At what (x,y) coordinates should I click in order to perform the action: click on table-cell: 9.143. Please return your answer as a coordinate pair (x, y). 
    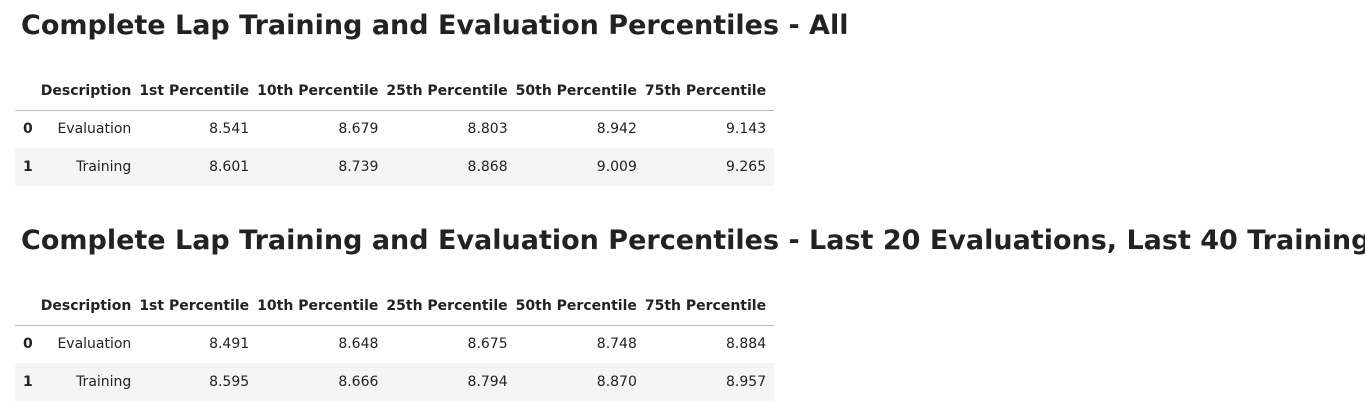
    Looking at the image, I should click on (746, 129).